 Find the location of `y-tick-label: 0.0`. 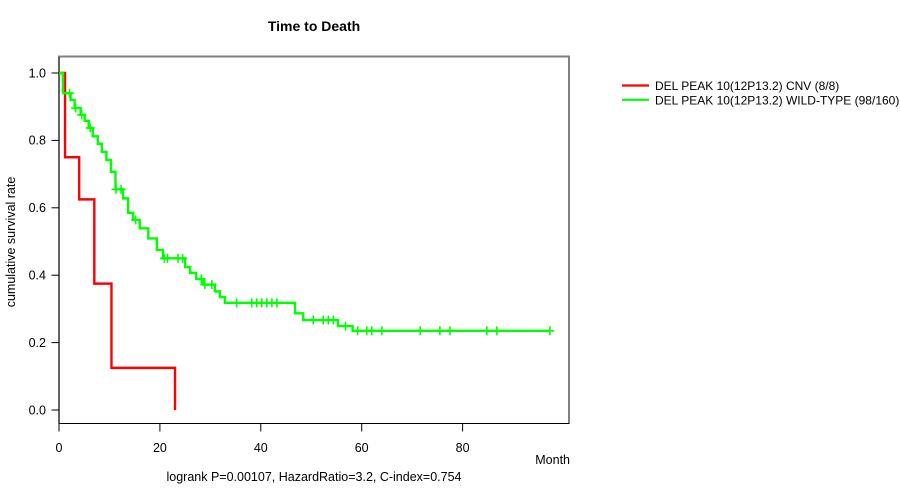

y-tick-label: 0.0 is located at coordinates (37, 410).